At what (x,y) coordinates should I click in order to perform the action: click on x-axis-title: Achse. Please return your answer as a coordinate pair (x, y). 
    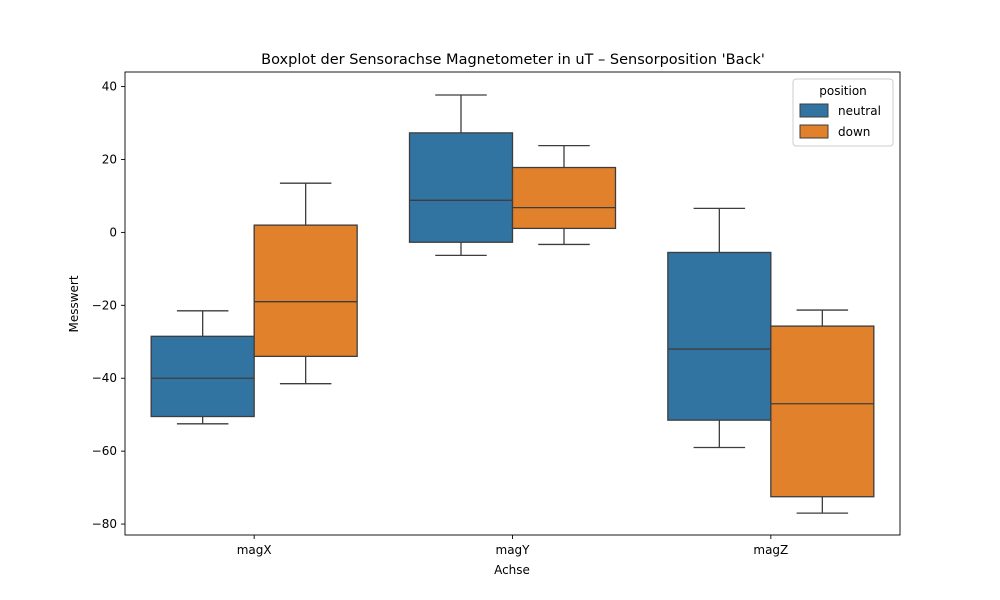
    Looking at the image, I should click on (512, 570).